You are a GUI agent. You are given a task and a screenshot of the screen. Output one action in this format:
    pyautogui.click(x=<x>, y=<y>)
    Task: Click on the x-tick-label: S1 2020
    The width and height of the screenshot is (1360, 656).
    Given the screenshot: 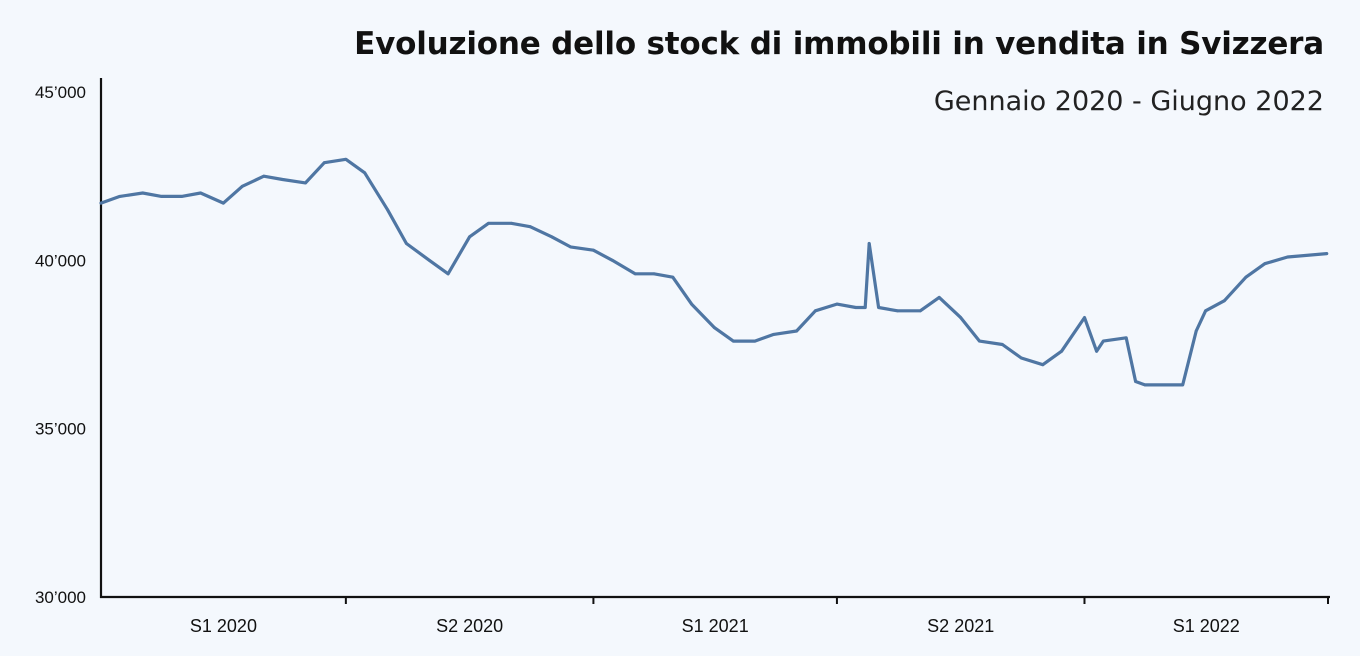 What is the action you would take?
    pyautogui.click(x=223, y=626)
    